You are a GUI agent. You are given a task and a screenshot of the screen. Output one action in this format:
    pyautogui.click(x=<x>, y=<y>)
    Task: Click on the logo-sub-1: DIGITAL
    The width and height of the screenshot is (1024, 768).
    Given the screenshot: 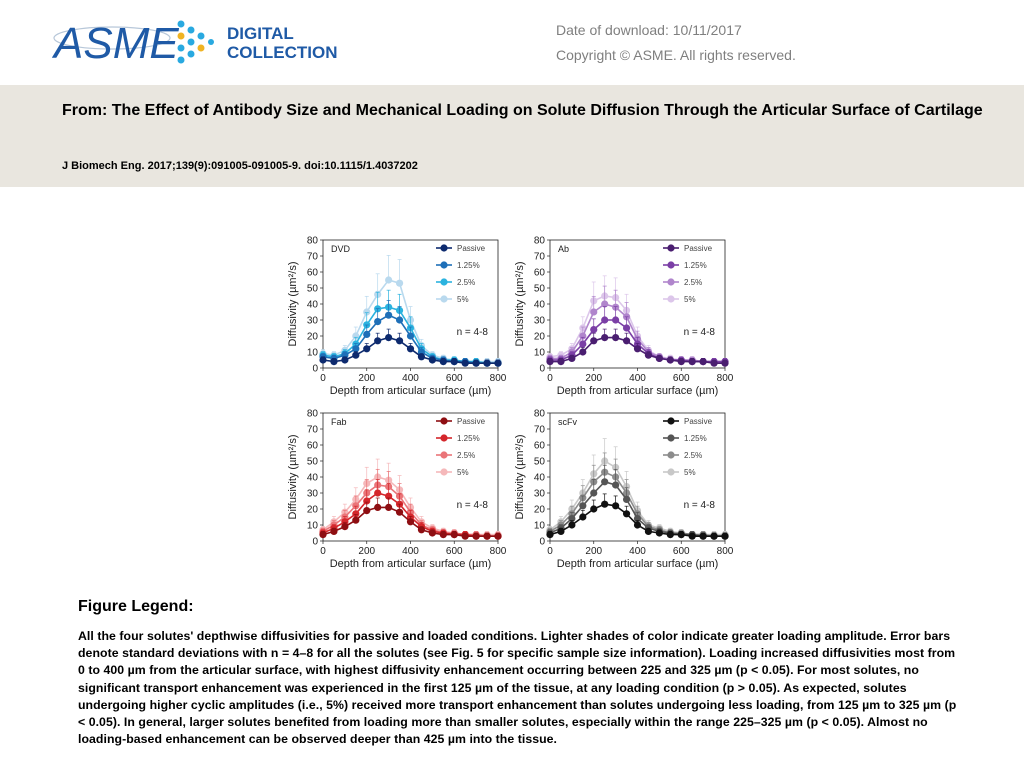 What is the action you would take?
    pyautogui.click(x=260, y=33)
    